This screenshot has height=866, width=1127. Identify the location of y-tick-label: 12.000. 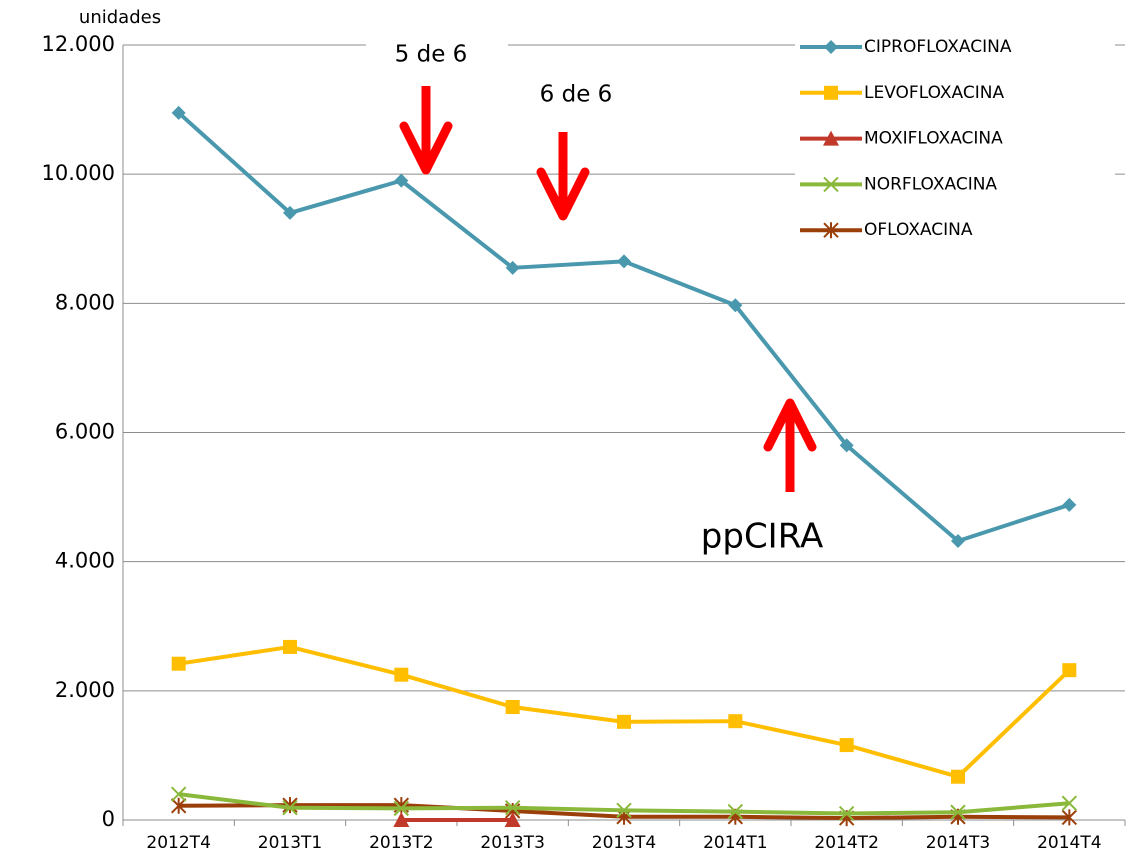
(78, 44).